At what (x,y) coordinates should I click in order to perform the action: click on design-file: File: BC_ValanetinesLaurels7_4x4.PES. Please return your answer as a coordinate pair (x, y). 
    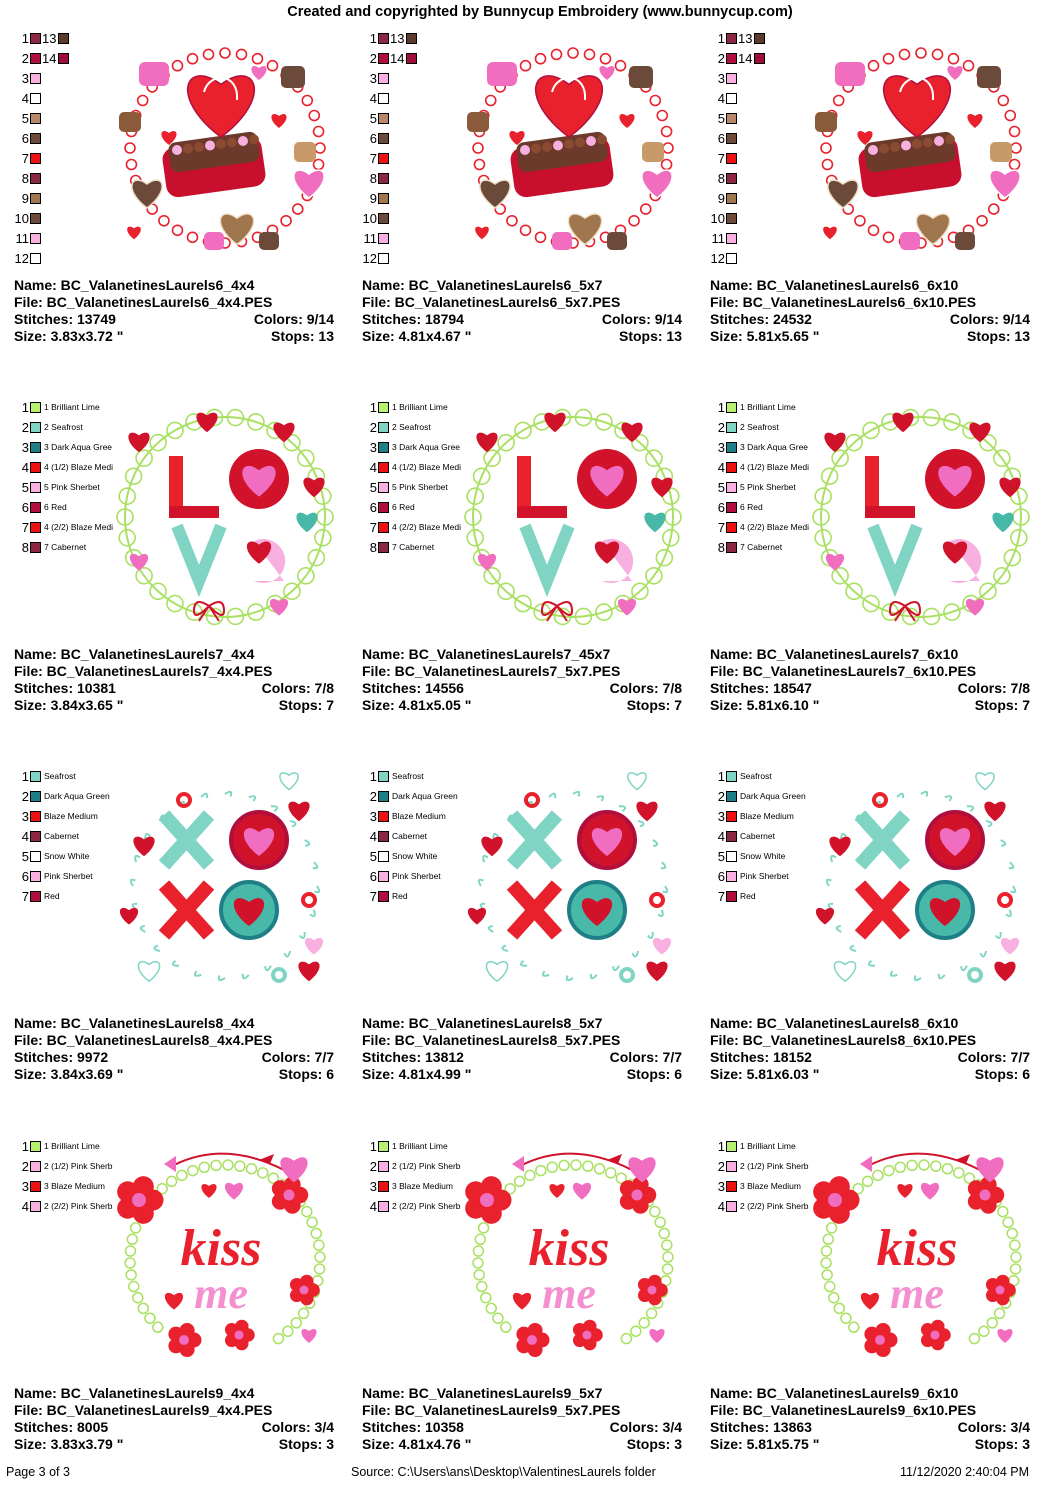
    Looking at the image, I should click on (143, 671).